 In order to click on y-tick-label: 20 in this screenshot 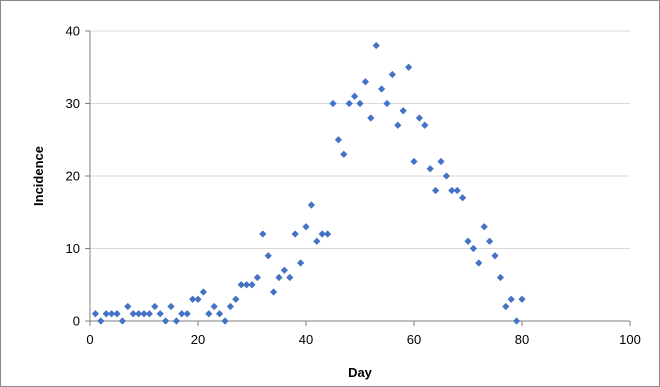, I will do `click(73, 176)`.